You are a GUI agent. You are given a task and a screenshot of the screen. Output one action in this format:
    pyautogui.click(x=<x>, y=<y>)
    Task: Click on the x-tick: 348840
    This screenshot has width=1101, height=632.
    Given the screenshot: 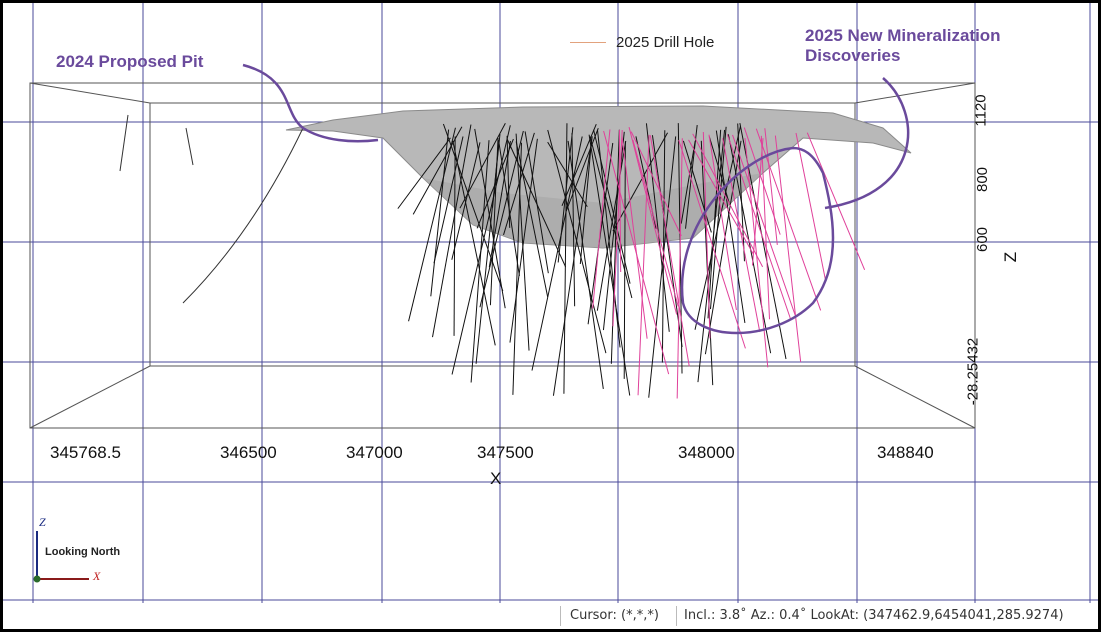 What is the action you would take?
    pyautogui.click(x=905, y=452)
    